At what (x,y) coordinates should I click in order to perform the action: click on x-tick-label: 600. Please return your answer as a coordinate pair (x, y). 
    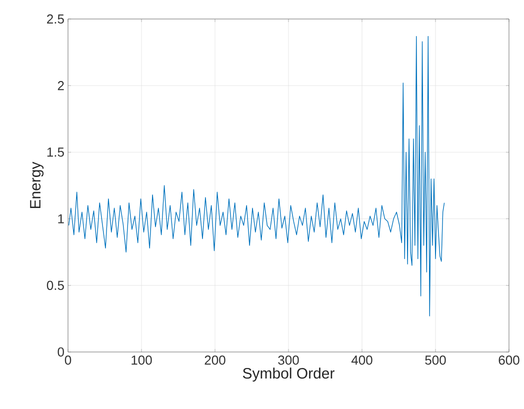
    Looking at the image, I should click on (509, 360).